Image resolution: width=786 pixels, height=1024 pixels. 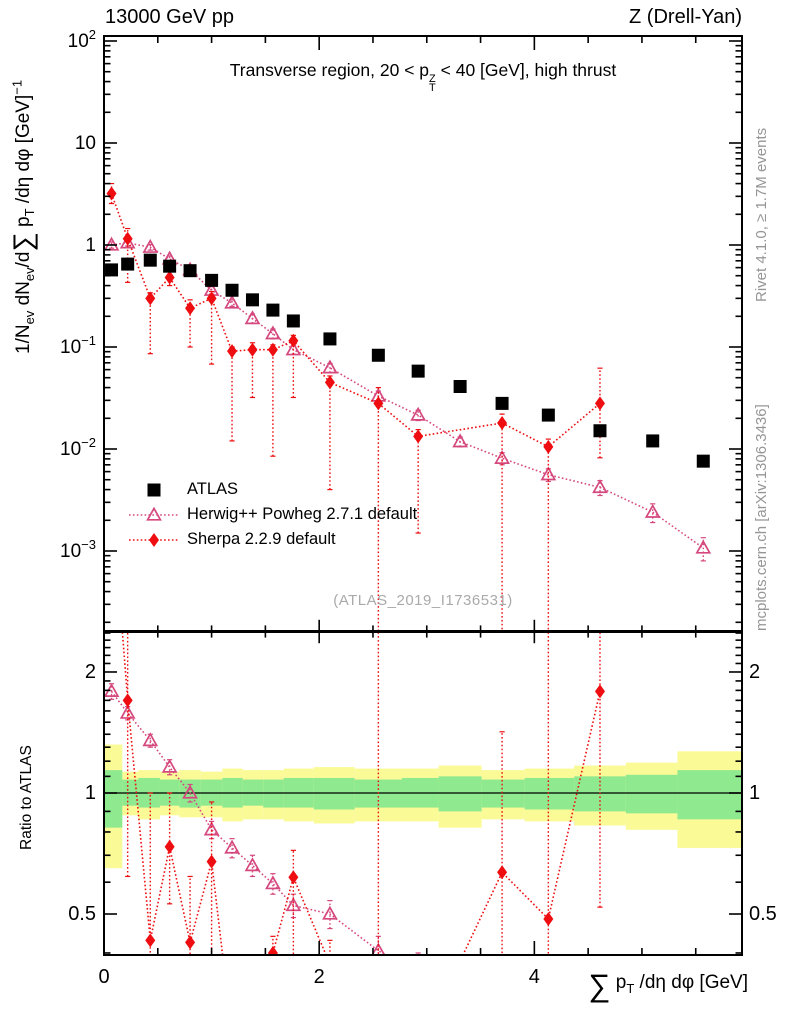 I want to click on svg-text: 10², so click(x=82, y=39).